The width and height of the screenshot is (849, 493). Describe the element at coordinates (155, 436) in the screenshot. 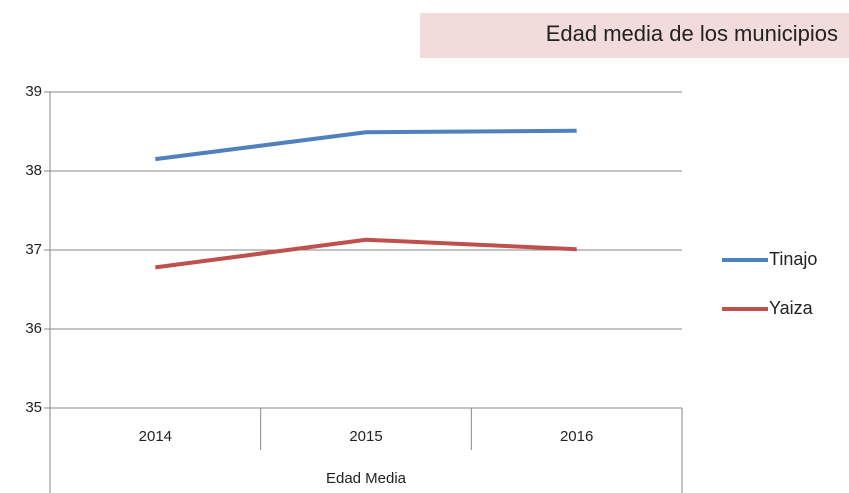

I see `x-tick-label: 2014` at that location.